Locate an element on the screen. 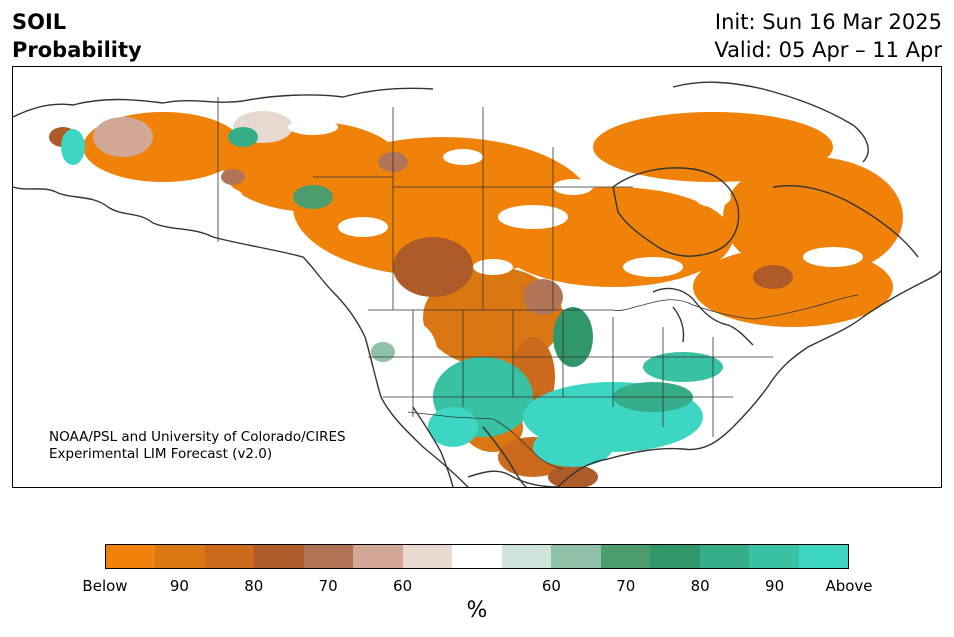 This screenshot has width=954, height=637. colorbar is located at coordinates (477, 556).